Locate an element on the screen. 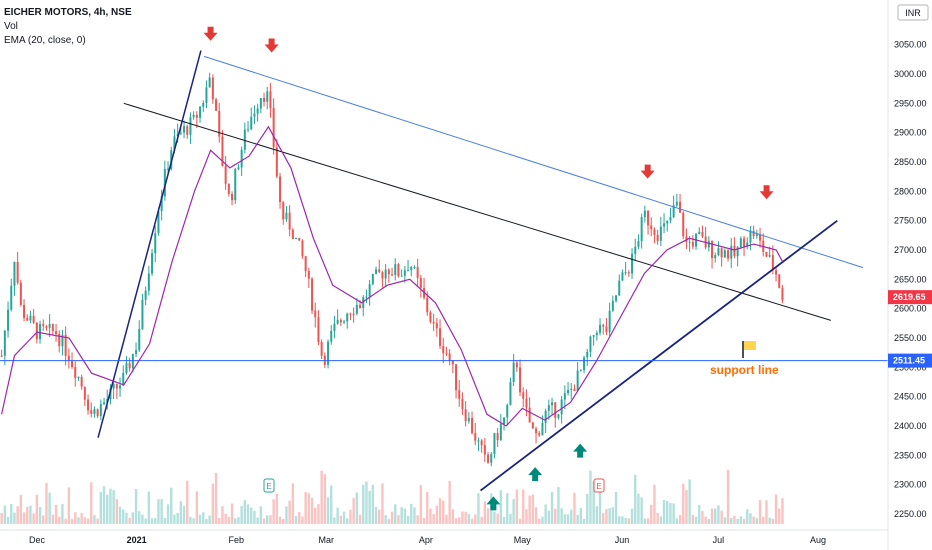 The height and width of the screenshot is (550, 932). symbol-title: EICHER MOTORS, 4h, NSE is located at coordinates (68, 12).